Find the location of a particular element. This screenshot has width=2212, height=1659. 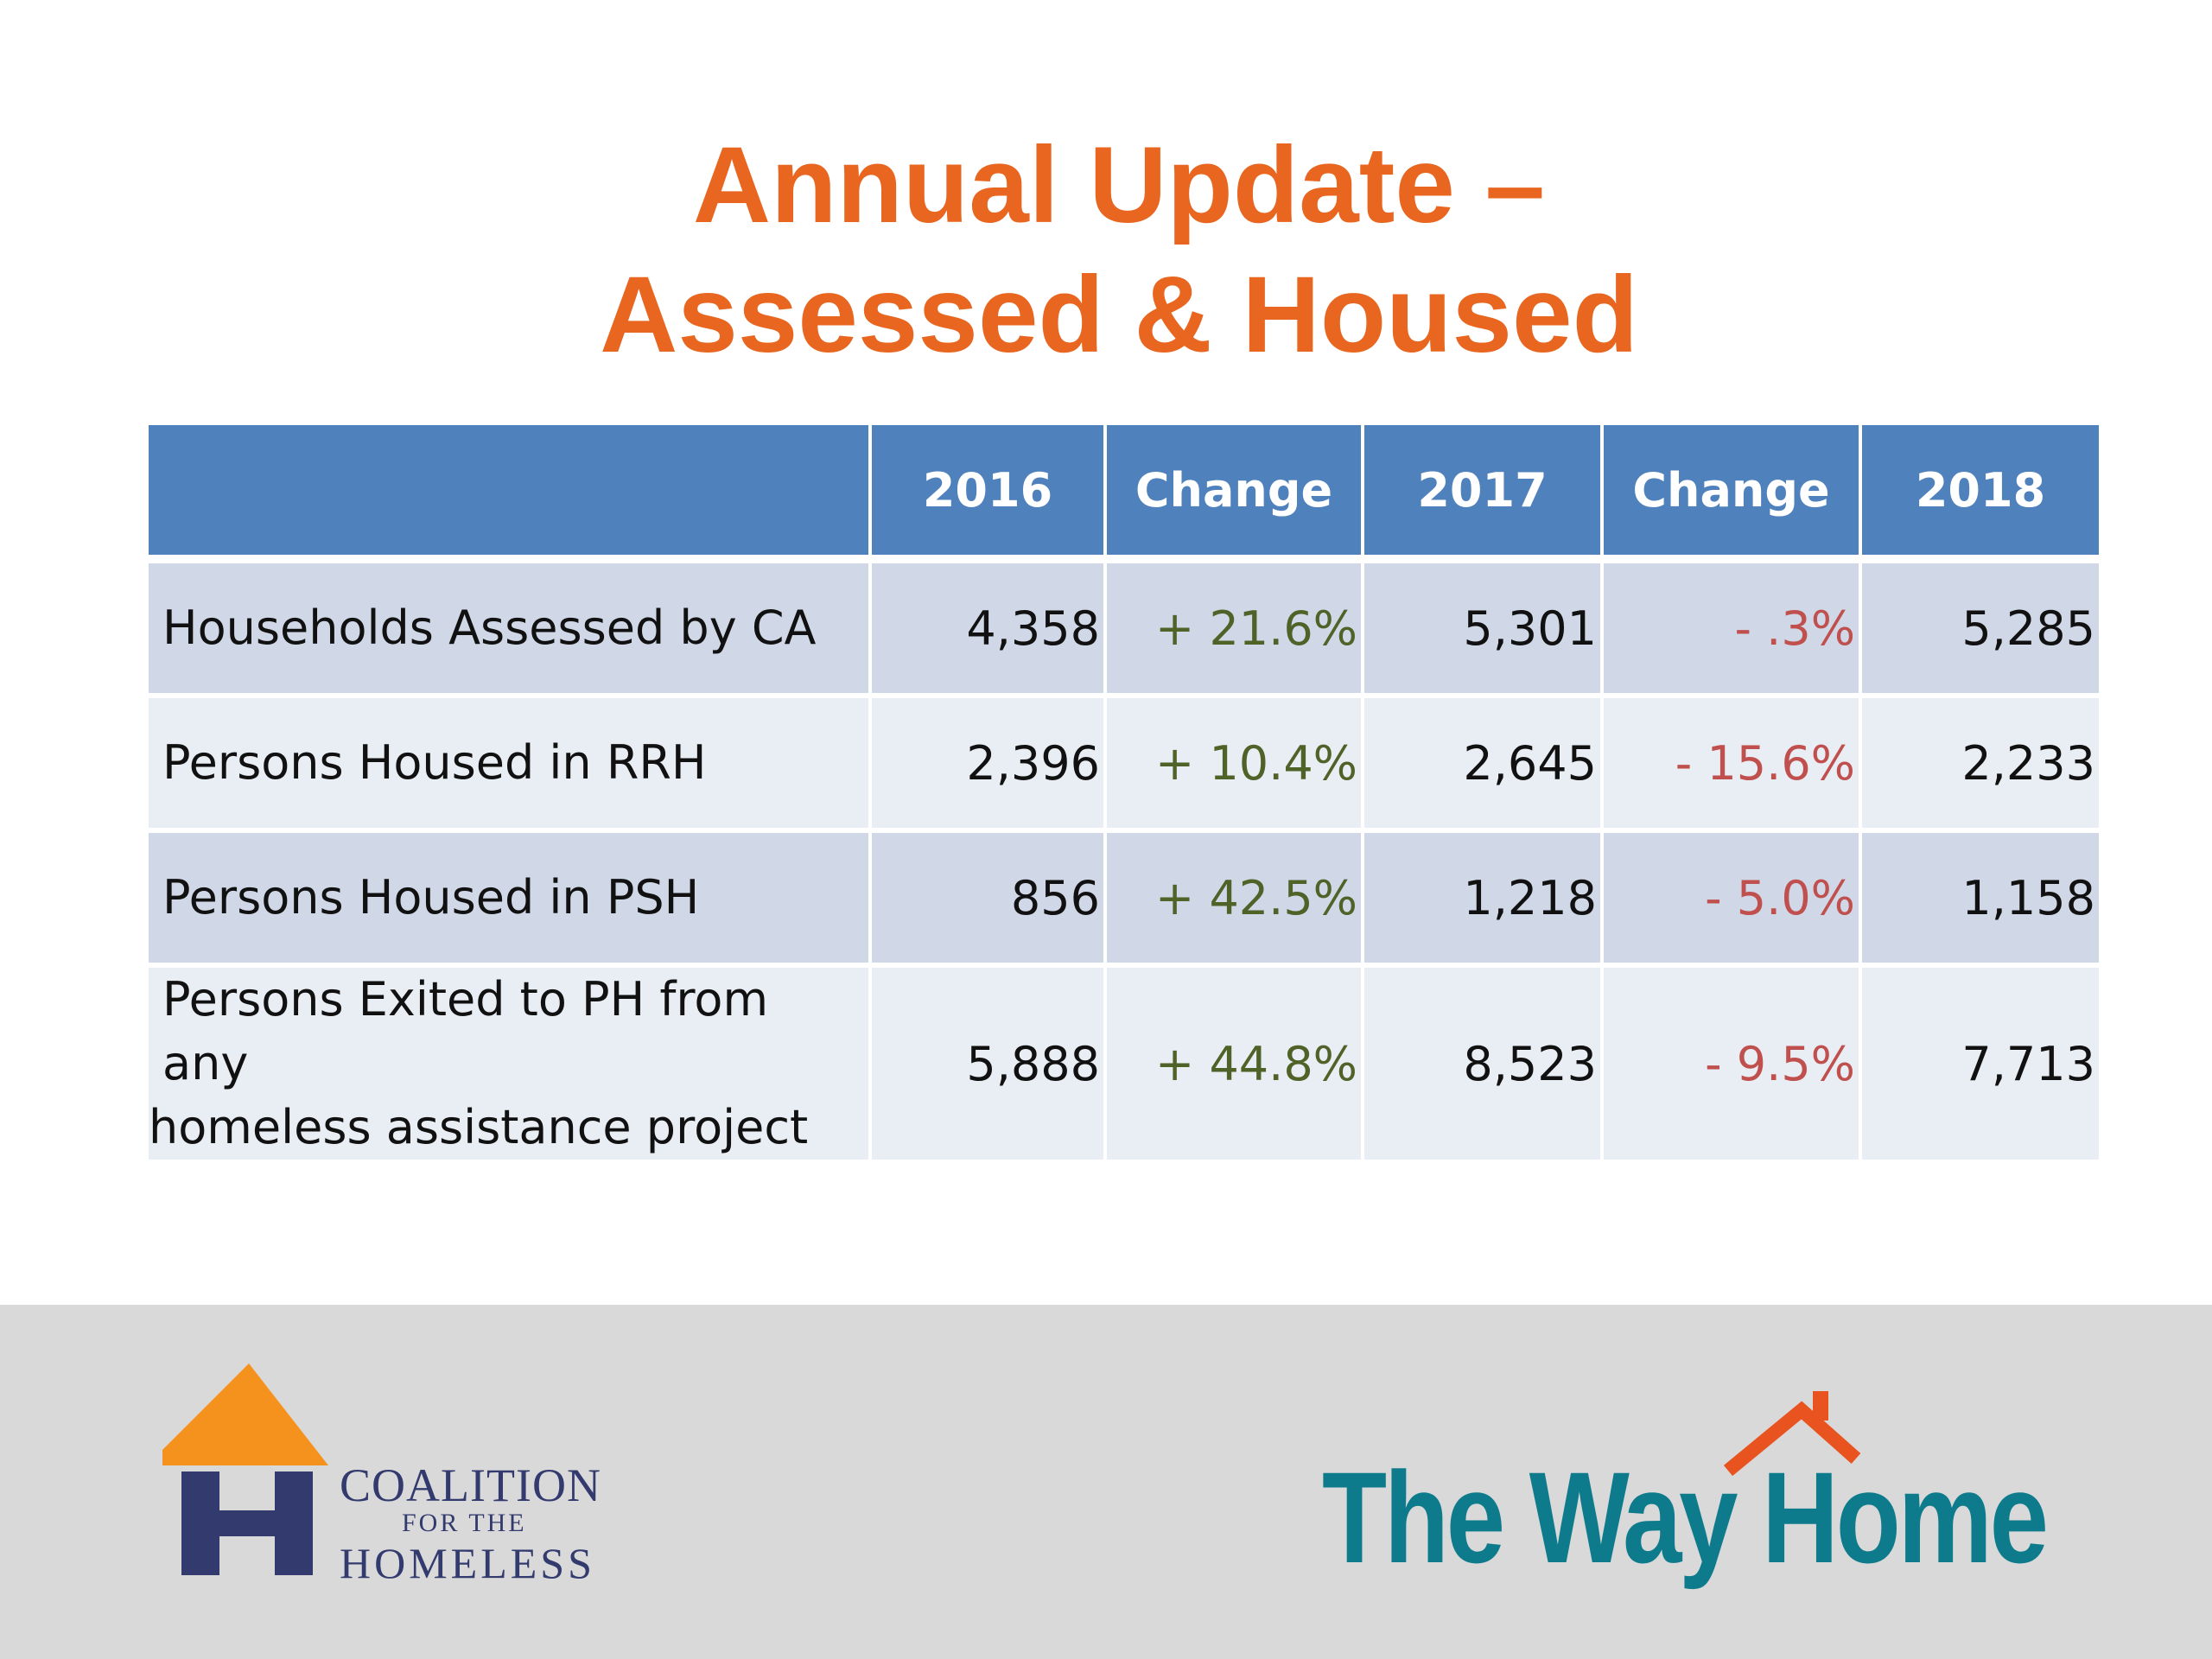

header-change-1: Change is located at coordinates (1234, 494).